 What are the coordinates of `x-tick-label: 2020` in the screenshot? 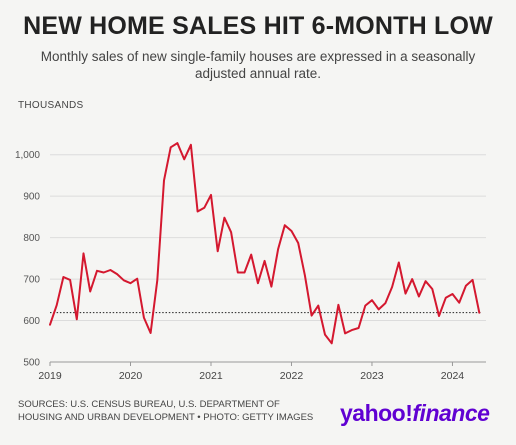 It's located at (131, 376).